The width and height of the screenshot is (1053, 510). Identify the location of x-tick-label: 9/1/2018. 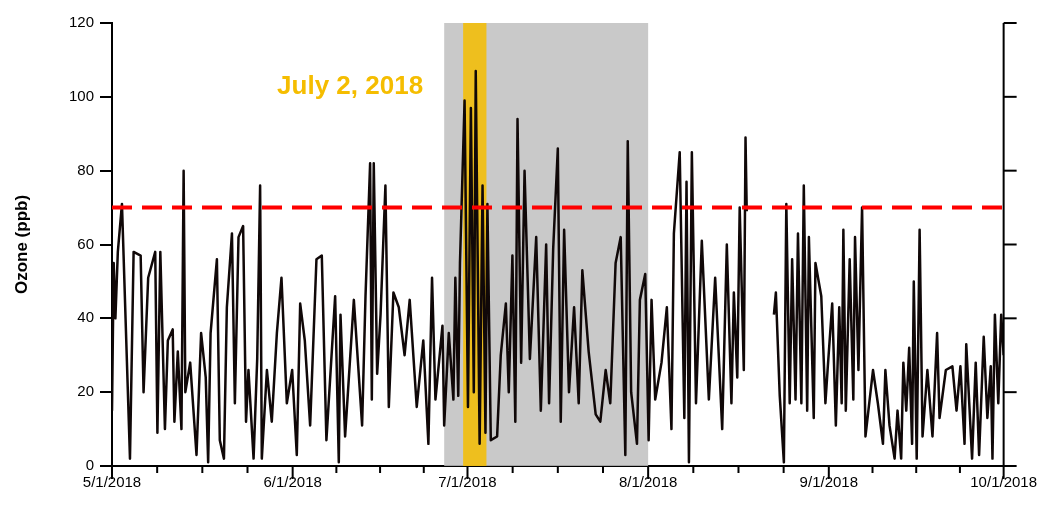
(828, 482).